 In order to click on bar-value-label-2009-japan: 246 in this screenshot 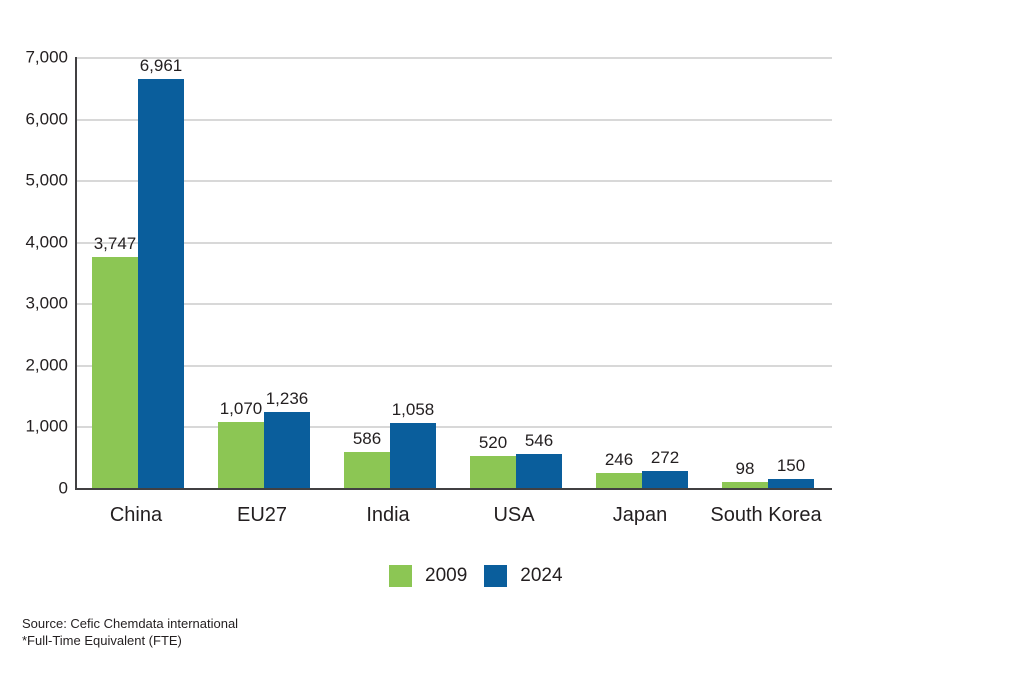, I will do `click(619, 459)`.